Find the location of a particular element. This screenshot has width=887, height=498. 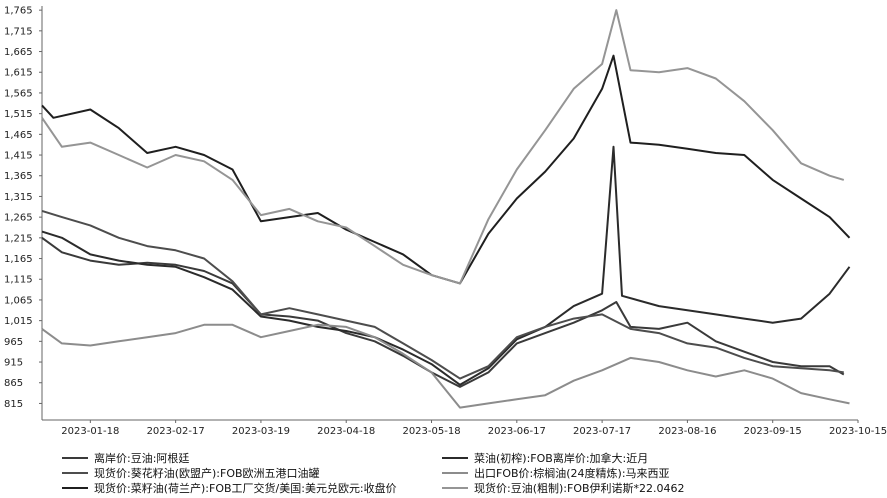

legend-item: 离岸价:豆油:阿根廷 is located at coordinates (125, 458).